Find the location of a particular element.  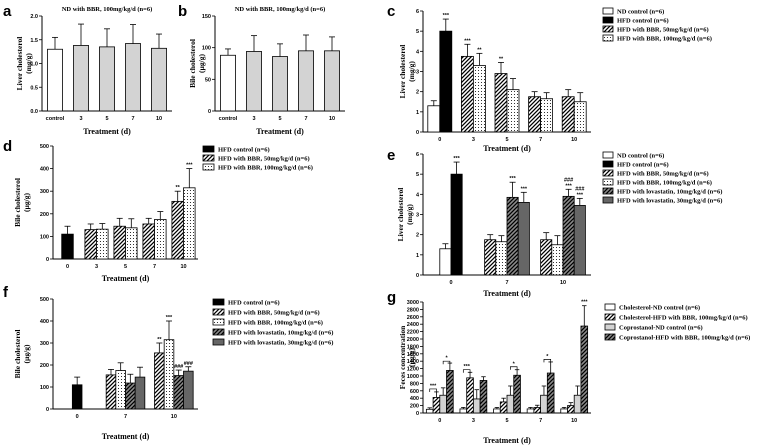

y-axis-label: Bile cholesterol(µg/g) is located at coordinates (22, 354).